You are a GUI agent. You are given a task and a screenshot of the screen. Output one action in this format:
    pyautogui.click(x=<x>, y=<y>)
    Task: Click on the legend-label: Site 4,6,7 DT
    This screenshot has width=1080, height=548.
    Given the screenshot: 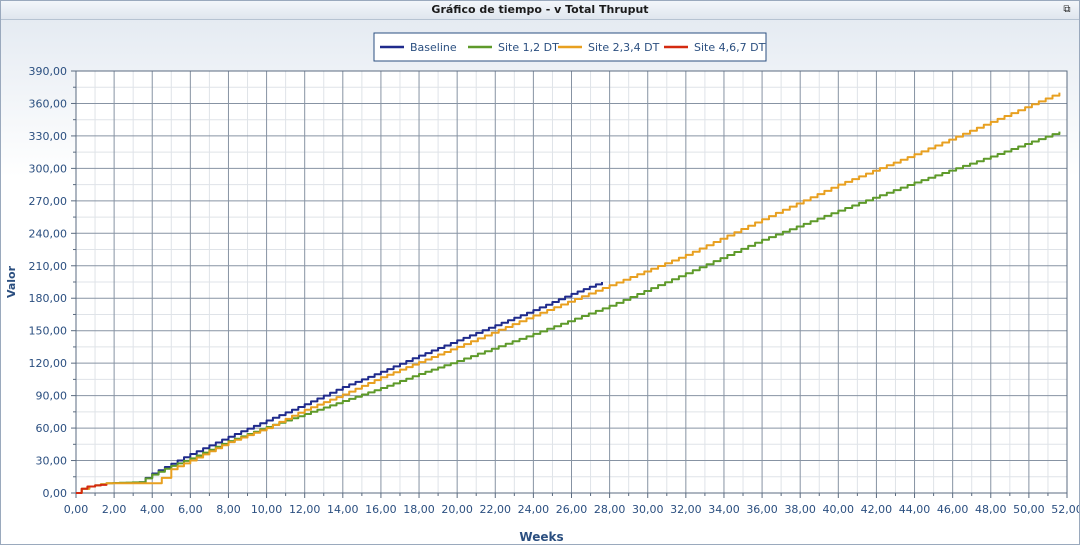 What is the action you would take?
    pyautogui.click(x=730, y=47)
    